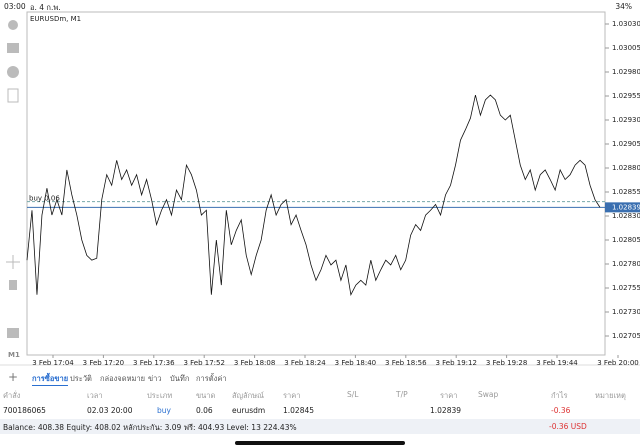 The image size is (640, 447). What do you see at coordinates (623, 6) in the screenshot?
I see `battery: 34%` at bounding box center [623, 6].